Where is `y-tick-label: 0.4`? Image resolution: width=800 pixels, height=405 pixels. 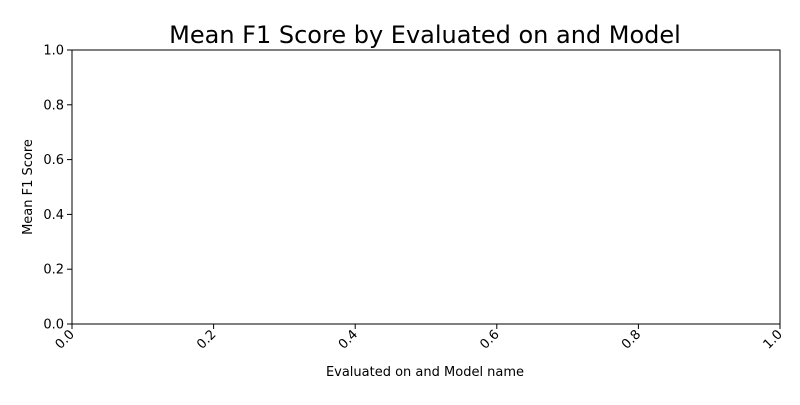
y-tick-label: 0.4 is located at coordinates (53, 215).